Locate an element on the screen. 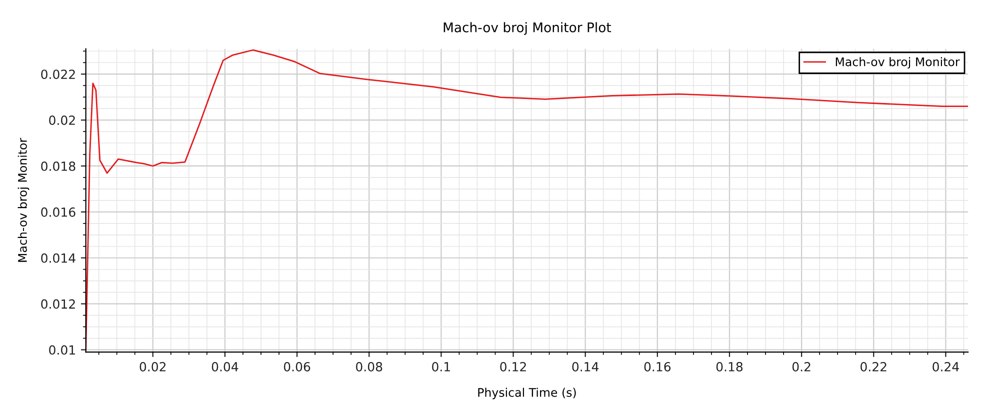  x-tick-label: 0.02 is located at coordinates (153, 367).